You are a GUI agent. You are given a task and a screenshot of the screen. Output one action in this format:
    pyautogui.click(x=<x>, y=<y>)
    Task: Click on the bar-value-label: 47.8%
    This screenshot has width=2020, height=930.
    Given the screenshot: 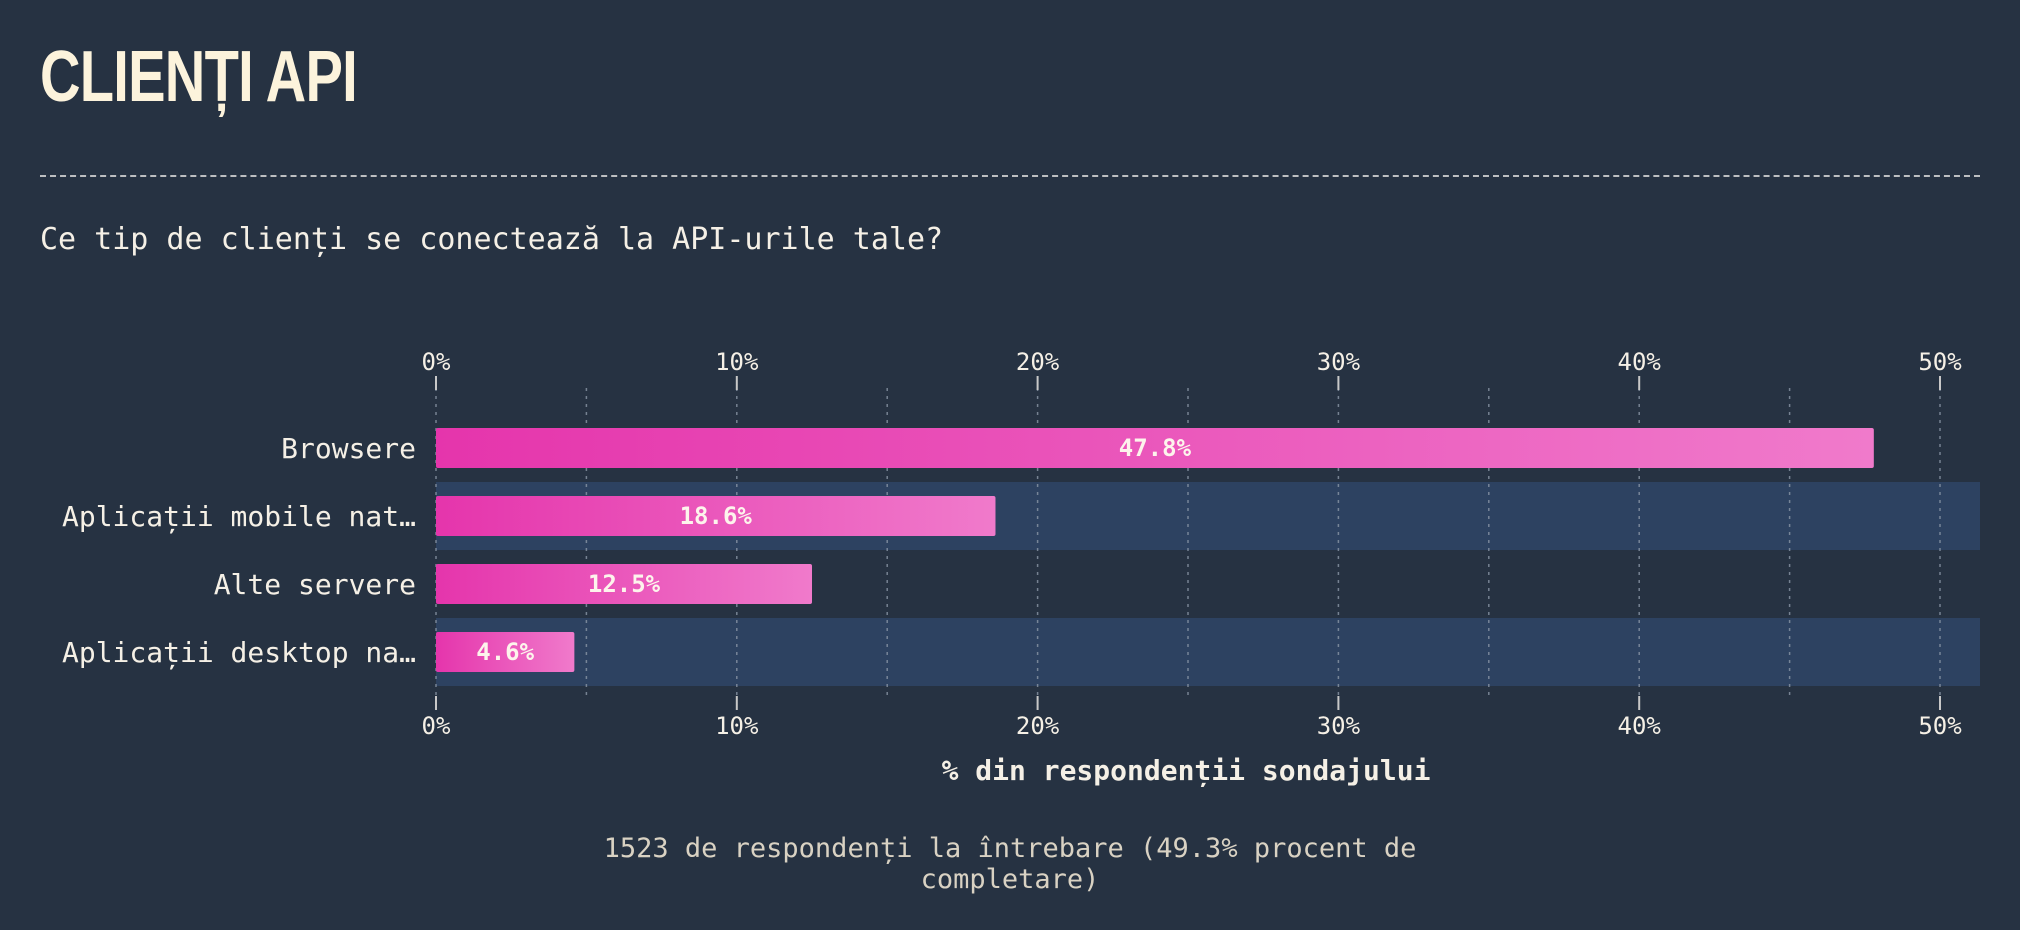 What is the action you would take?
    pyautogui.click(x=1155, y=448)
    